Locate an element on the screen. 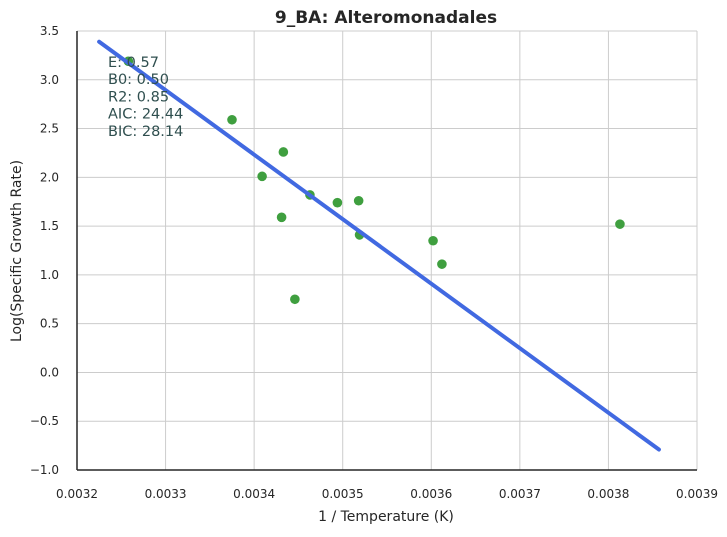 The image size is (727, 537). x-tick-label: 0.0038 is located at coordinates (608, 494).